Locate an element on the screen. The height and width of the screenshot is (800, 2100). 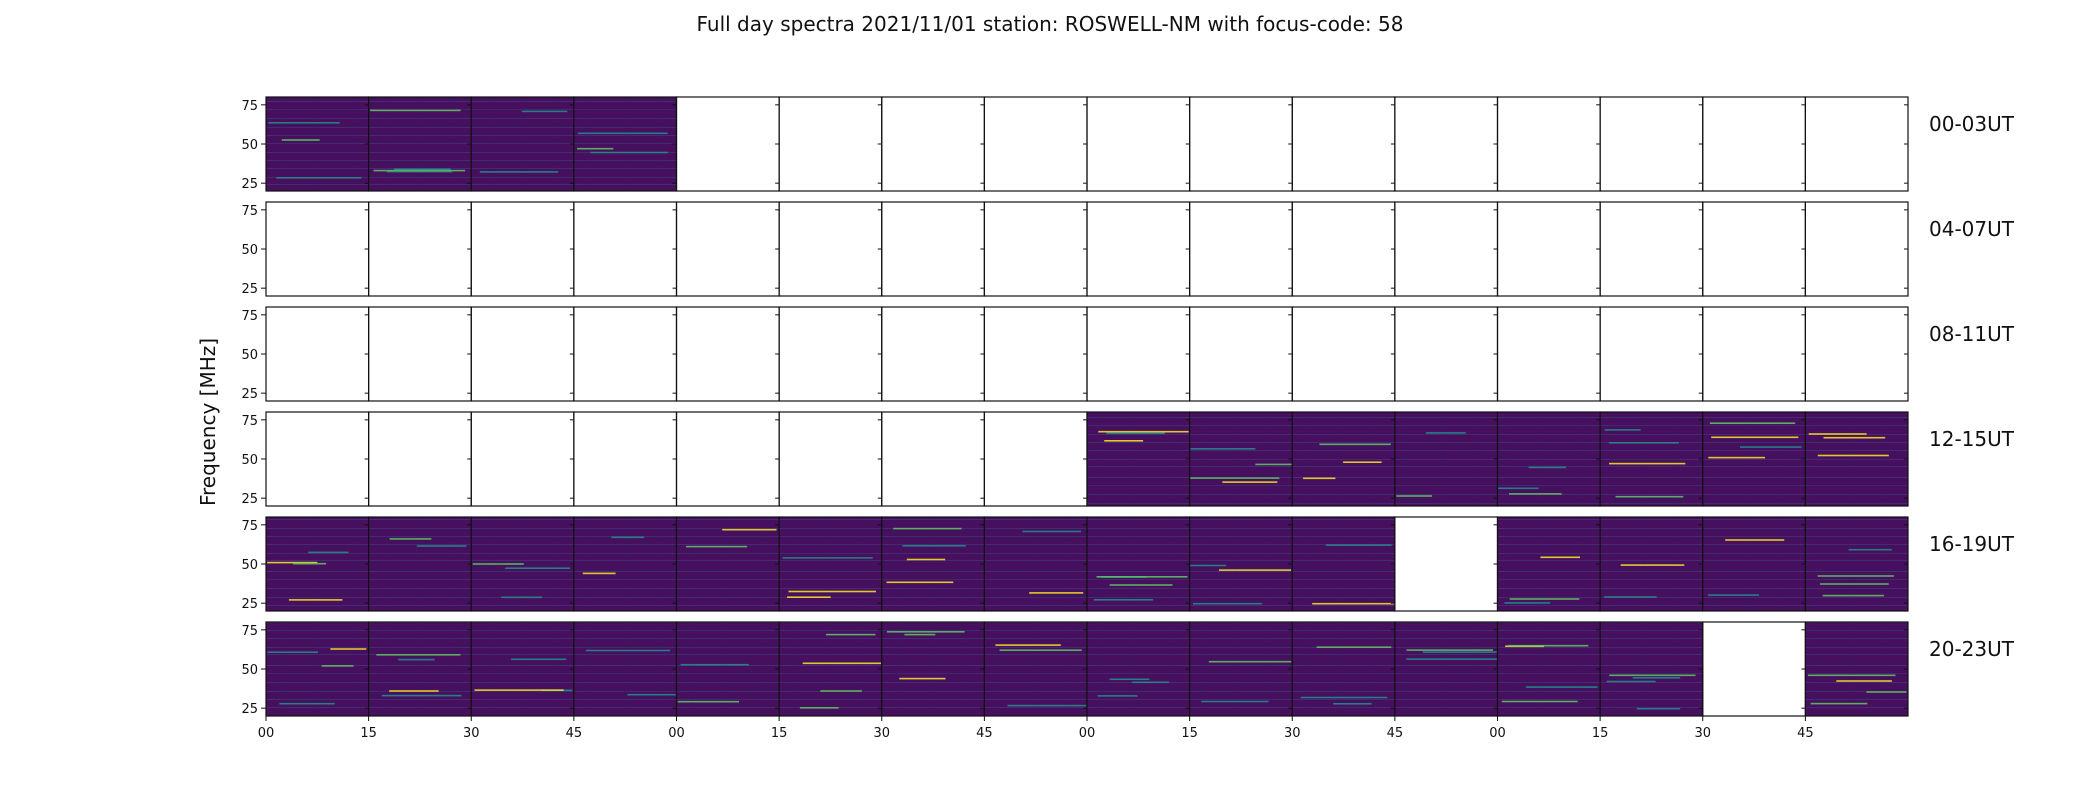
y-axis-ticks: 25 50 75 25 50 75 25 50 75 25 50 75 25 50 75 25 50 75 is located at coordinates (253, 408).